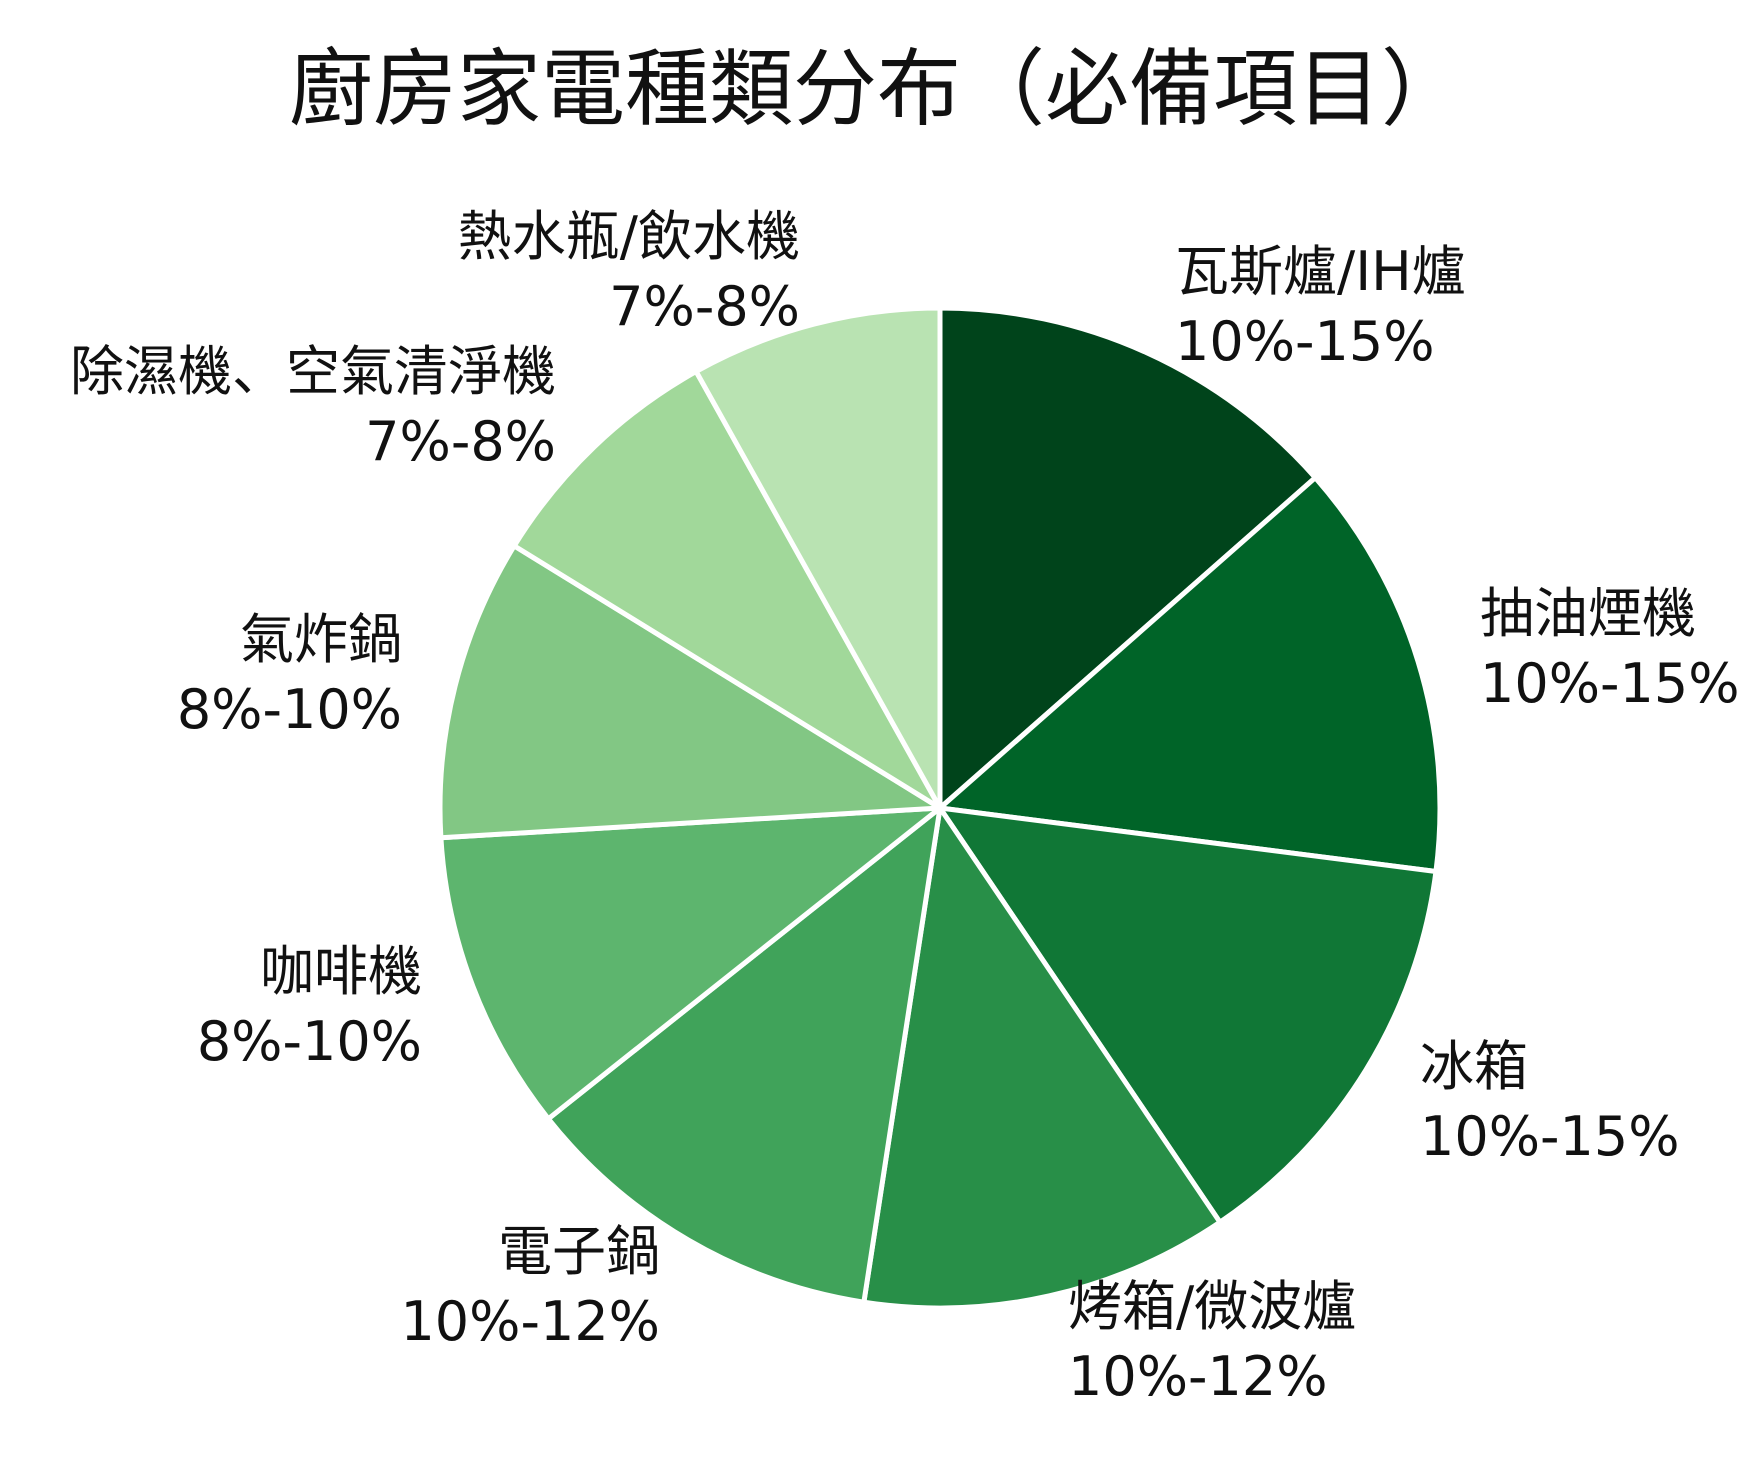 Image resolution: width=1754 pixels, height=1468 pixels. What do you see at coordinates (1474, 1066) in the screenshot?
I see `slice-label-name-3: 冰箱` at bounding box center [1474, 1066].